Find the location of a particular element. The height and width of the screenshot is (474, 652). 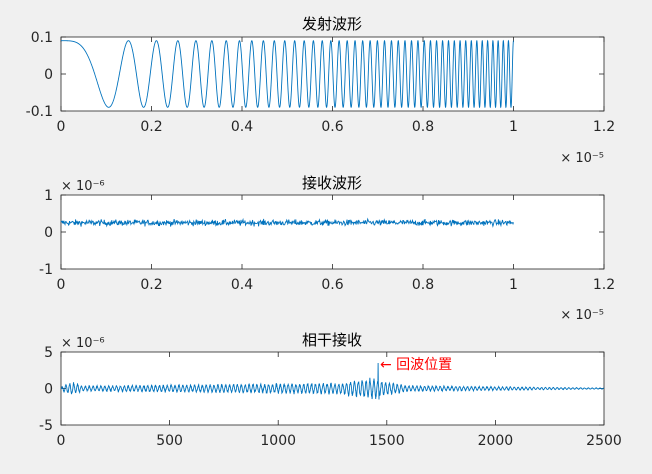

y-tick-label: -1 is located at coordinates (46, 270).